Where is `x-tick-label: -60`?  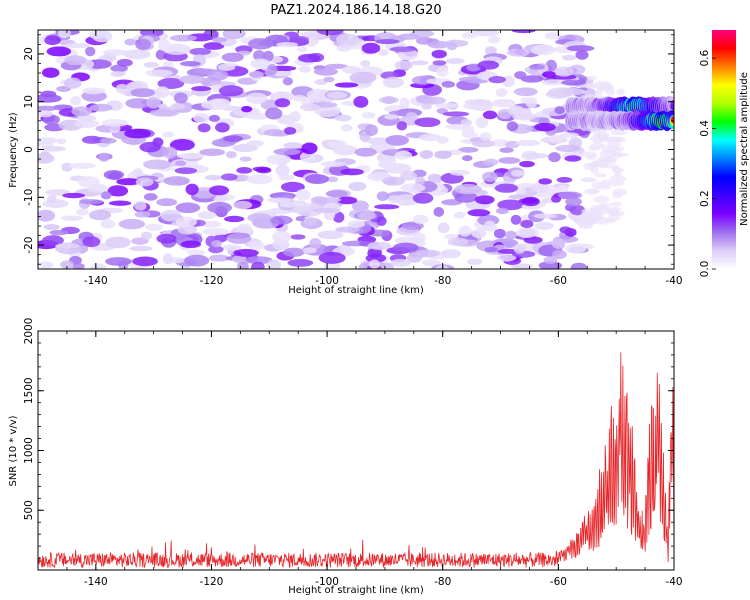
x-tick-label: -60 is located at coordinates (558, 281).